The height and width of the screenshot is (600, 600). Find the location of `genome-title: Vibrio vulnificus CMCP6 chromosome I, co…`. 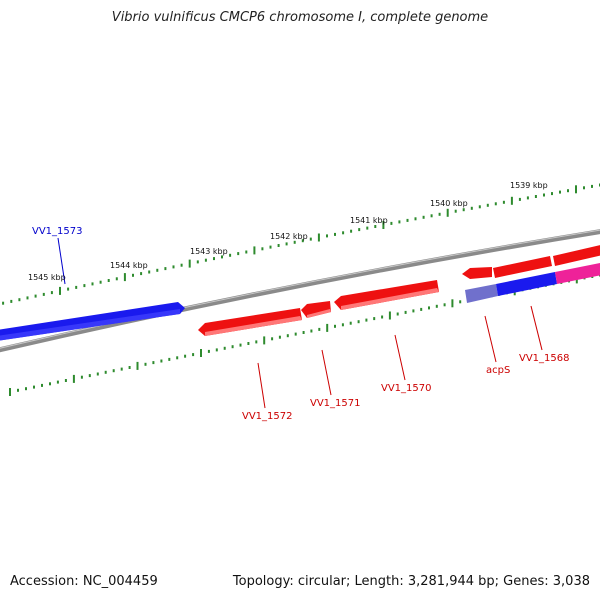

genome-title: Vibrio vulnificus CMCP6 chromosome I, co… is located at coordinates (300, 17).